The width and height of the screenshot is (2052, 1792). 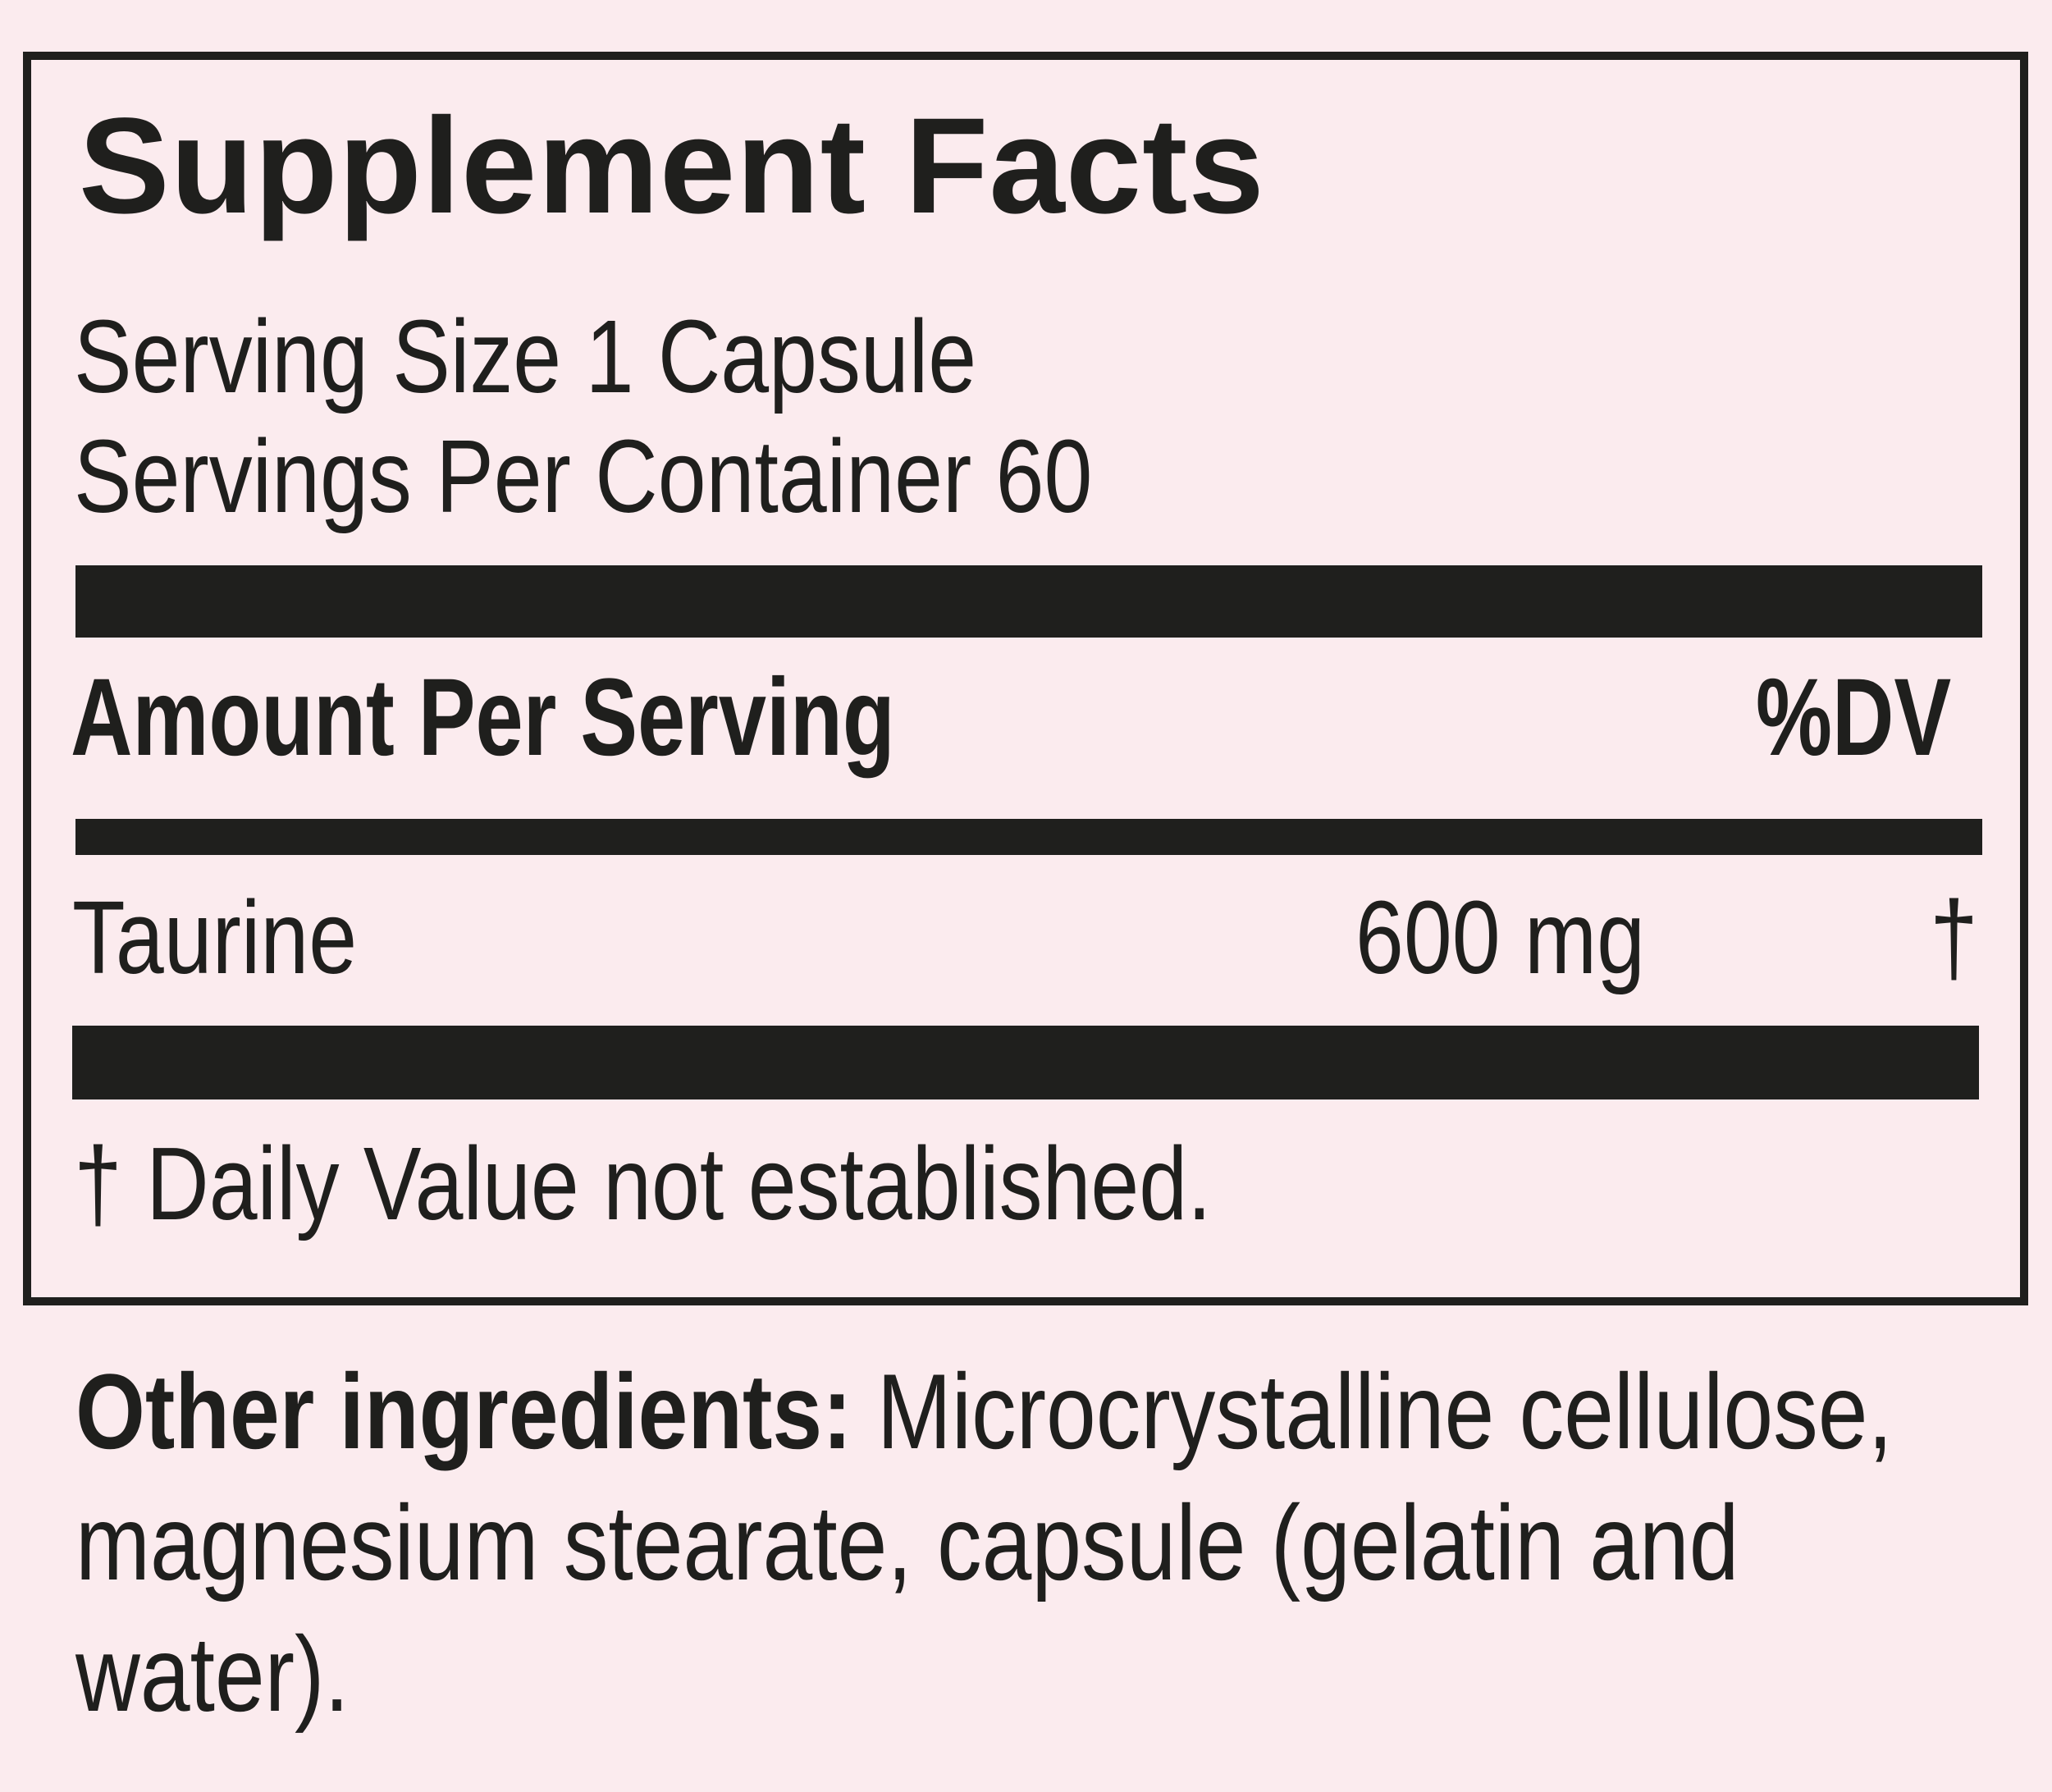 What do you see at coordinates (672, 166) in the screenshot?
I see `panel-title: Supplement Facts` at bounding box center [672, 166].